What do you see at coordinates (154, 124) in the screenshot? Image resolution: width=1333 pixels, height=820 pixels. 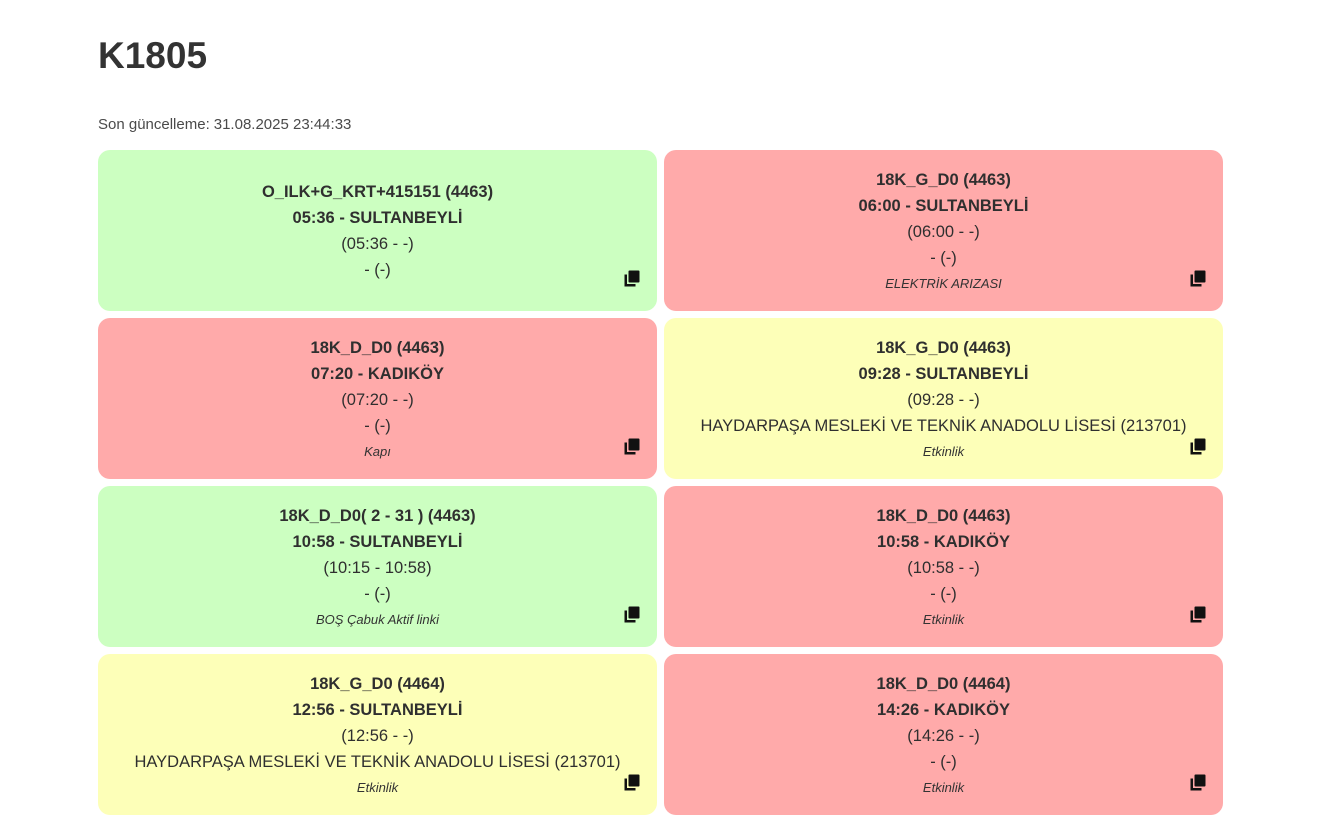 I see `last-updated-label: Son güncelleme:` at bounding box center [154, 124].